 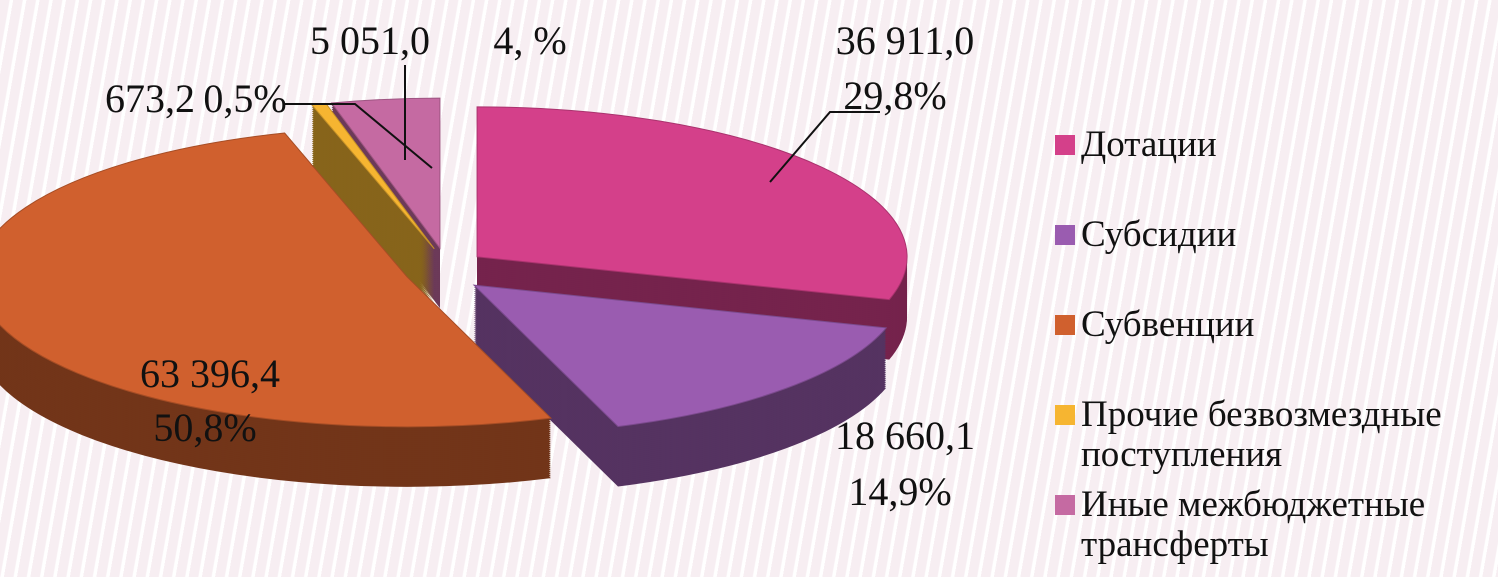 I want to click on legend-label: Субвенции, so click(x=1168, y=324).